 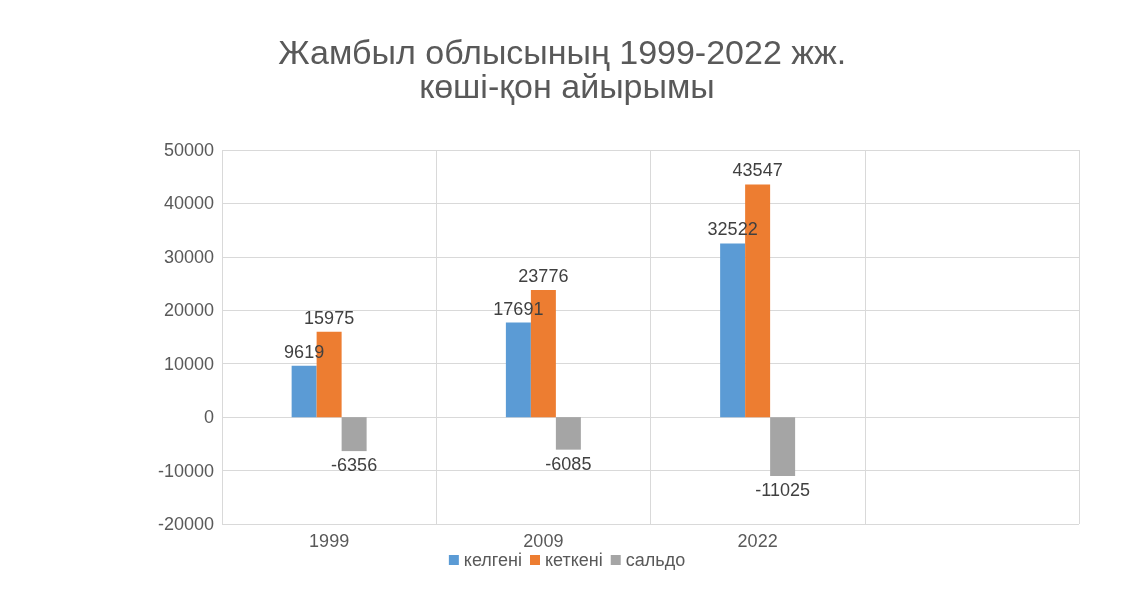 I want to click on legend-label: келгені, so click(x=492, y=560).